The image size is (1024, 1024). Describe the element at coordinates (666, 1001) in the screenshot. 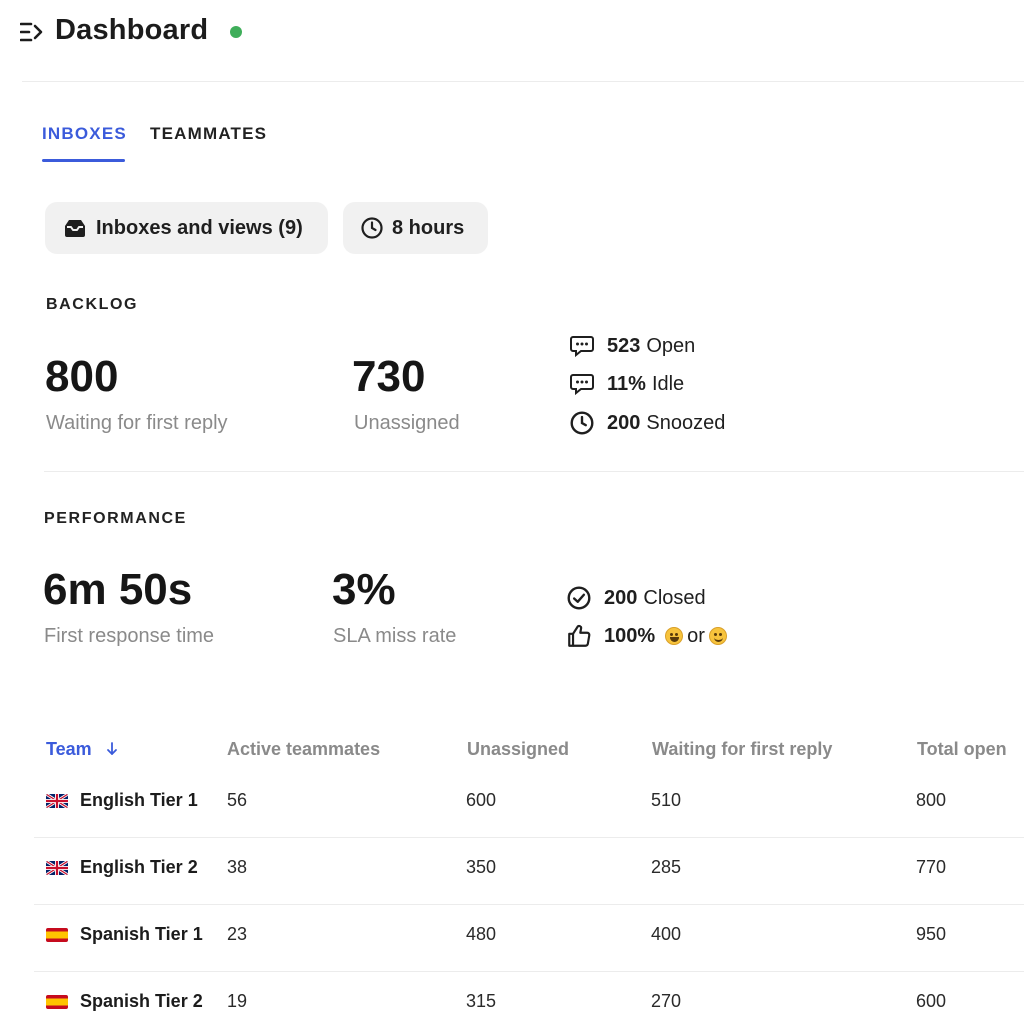

I see `waiting-cell: 270` at that location.